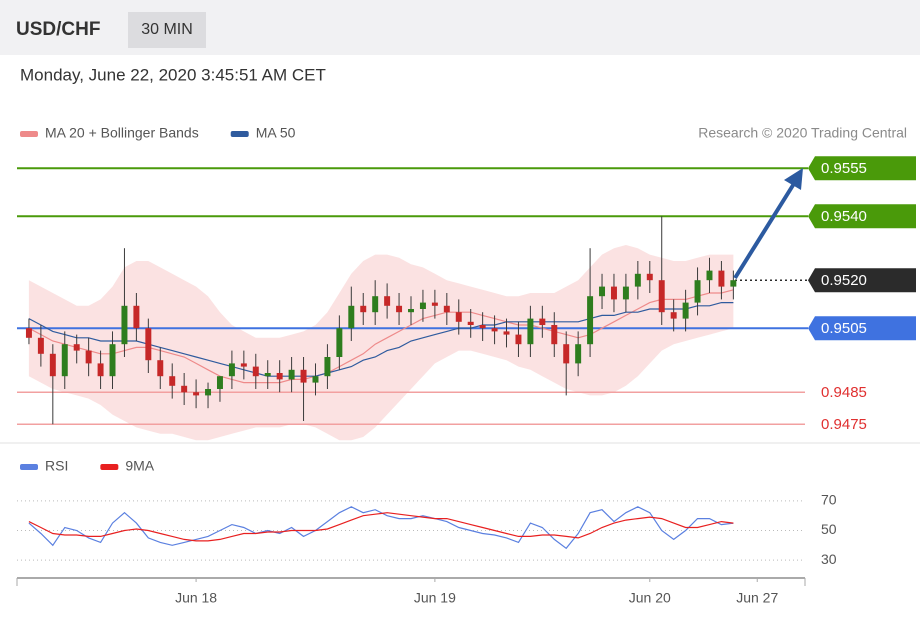 Image resolution: width=920 pixels, height=630 pixels. What do you see at coordinates (844, 424) in the screenshot?
I see `level-label: 0.9475` at bounding box center [844, 424].